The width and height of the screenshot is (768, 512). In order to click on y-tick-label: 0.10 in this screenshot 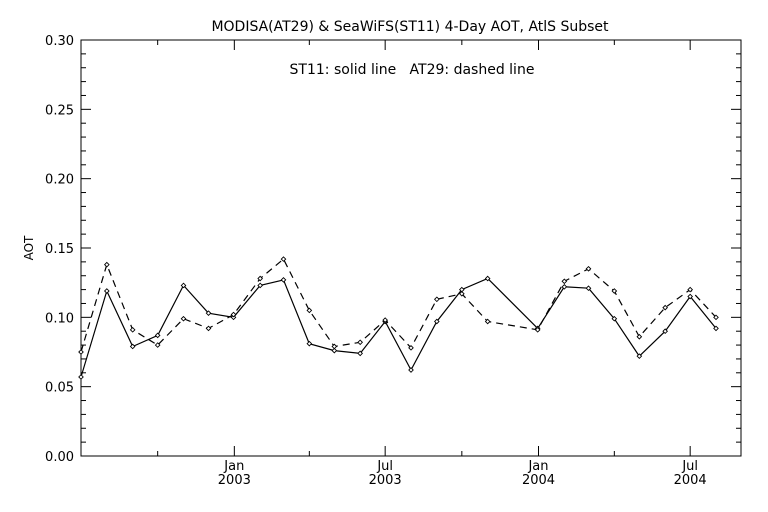, I will do `click(59, 318)`.